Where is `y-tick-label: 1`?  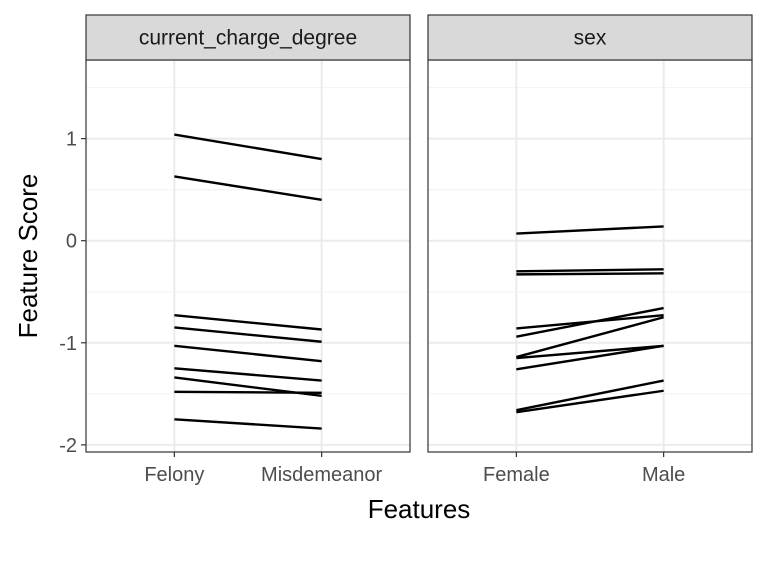
y-tick-label: 1 is located at coordinates (71, 140).